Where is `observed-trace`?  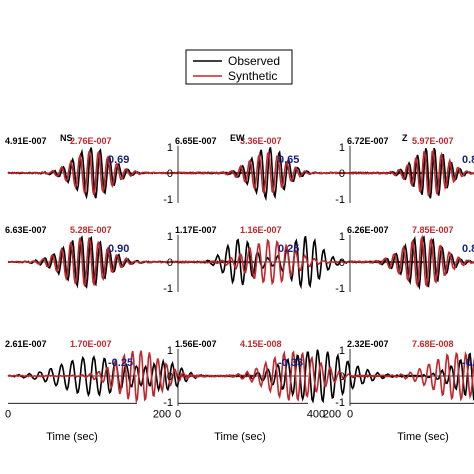 observed-trace is located at coordinates (411, 376).